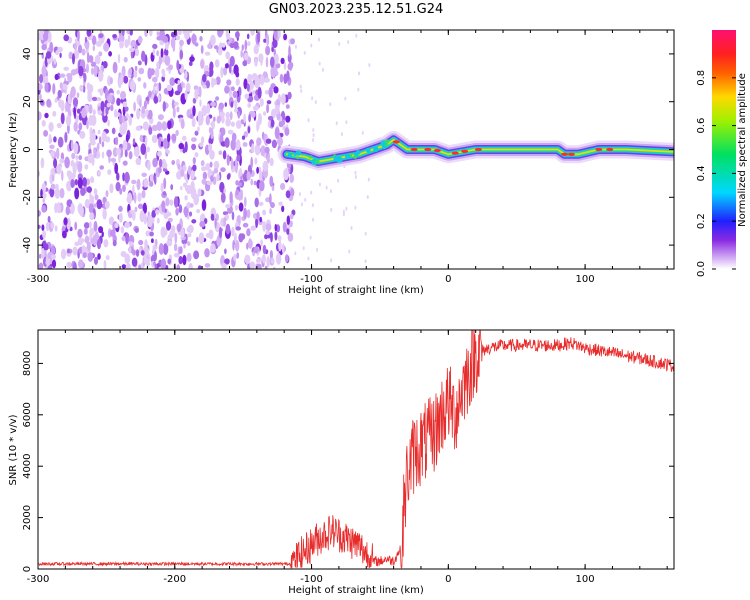 The height and width of the screenshot is (600, 750). Describe the element at coordinates (174, 279) in the screenshot. I see `x-tick-label: -200` at that location.